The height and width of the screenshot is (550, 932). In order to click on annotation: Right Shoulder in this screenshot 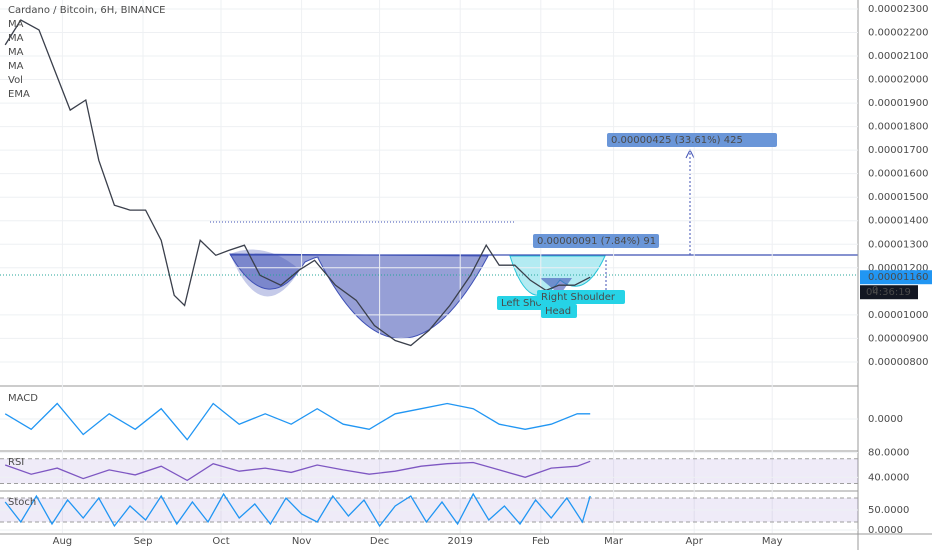, I will do `click(578, 297)`.